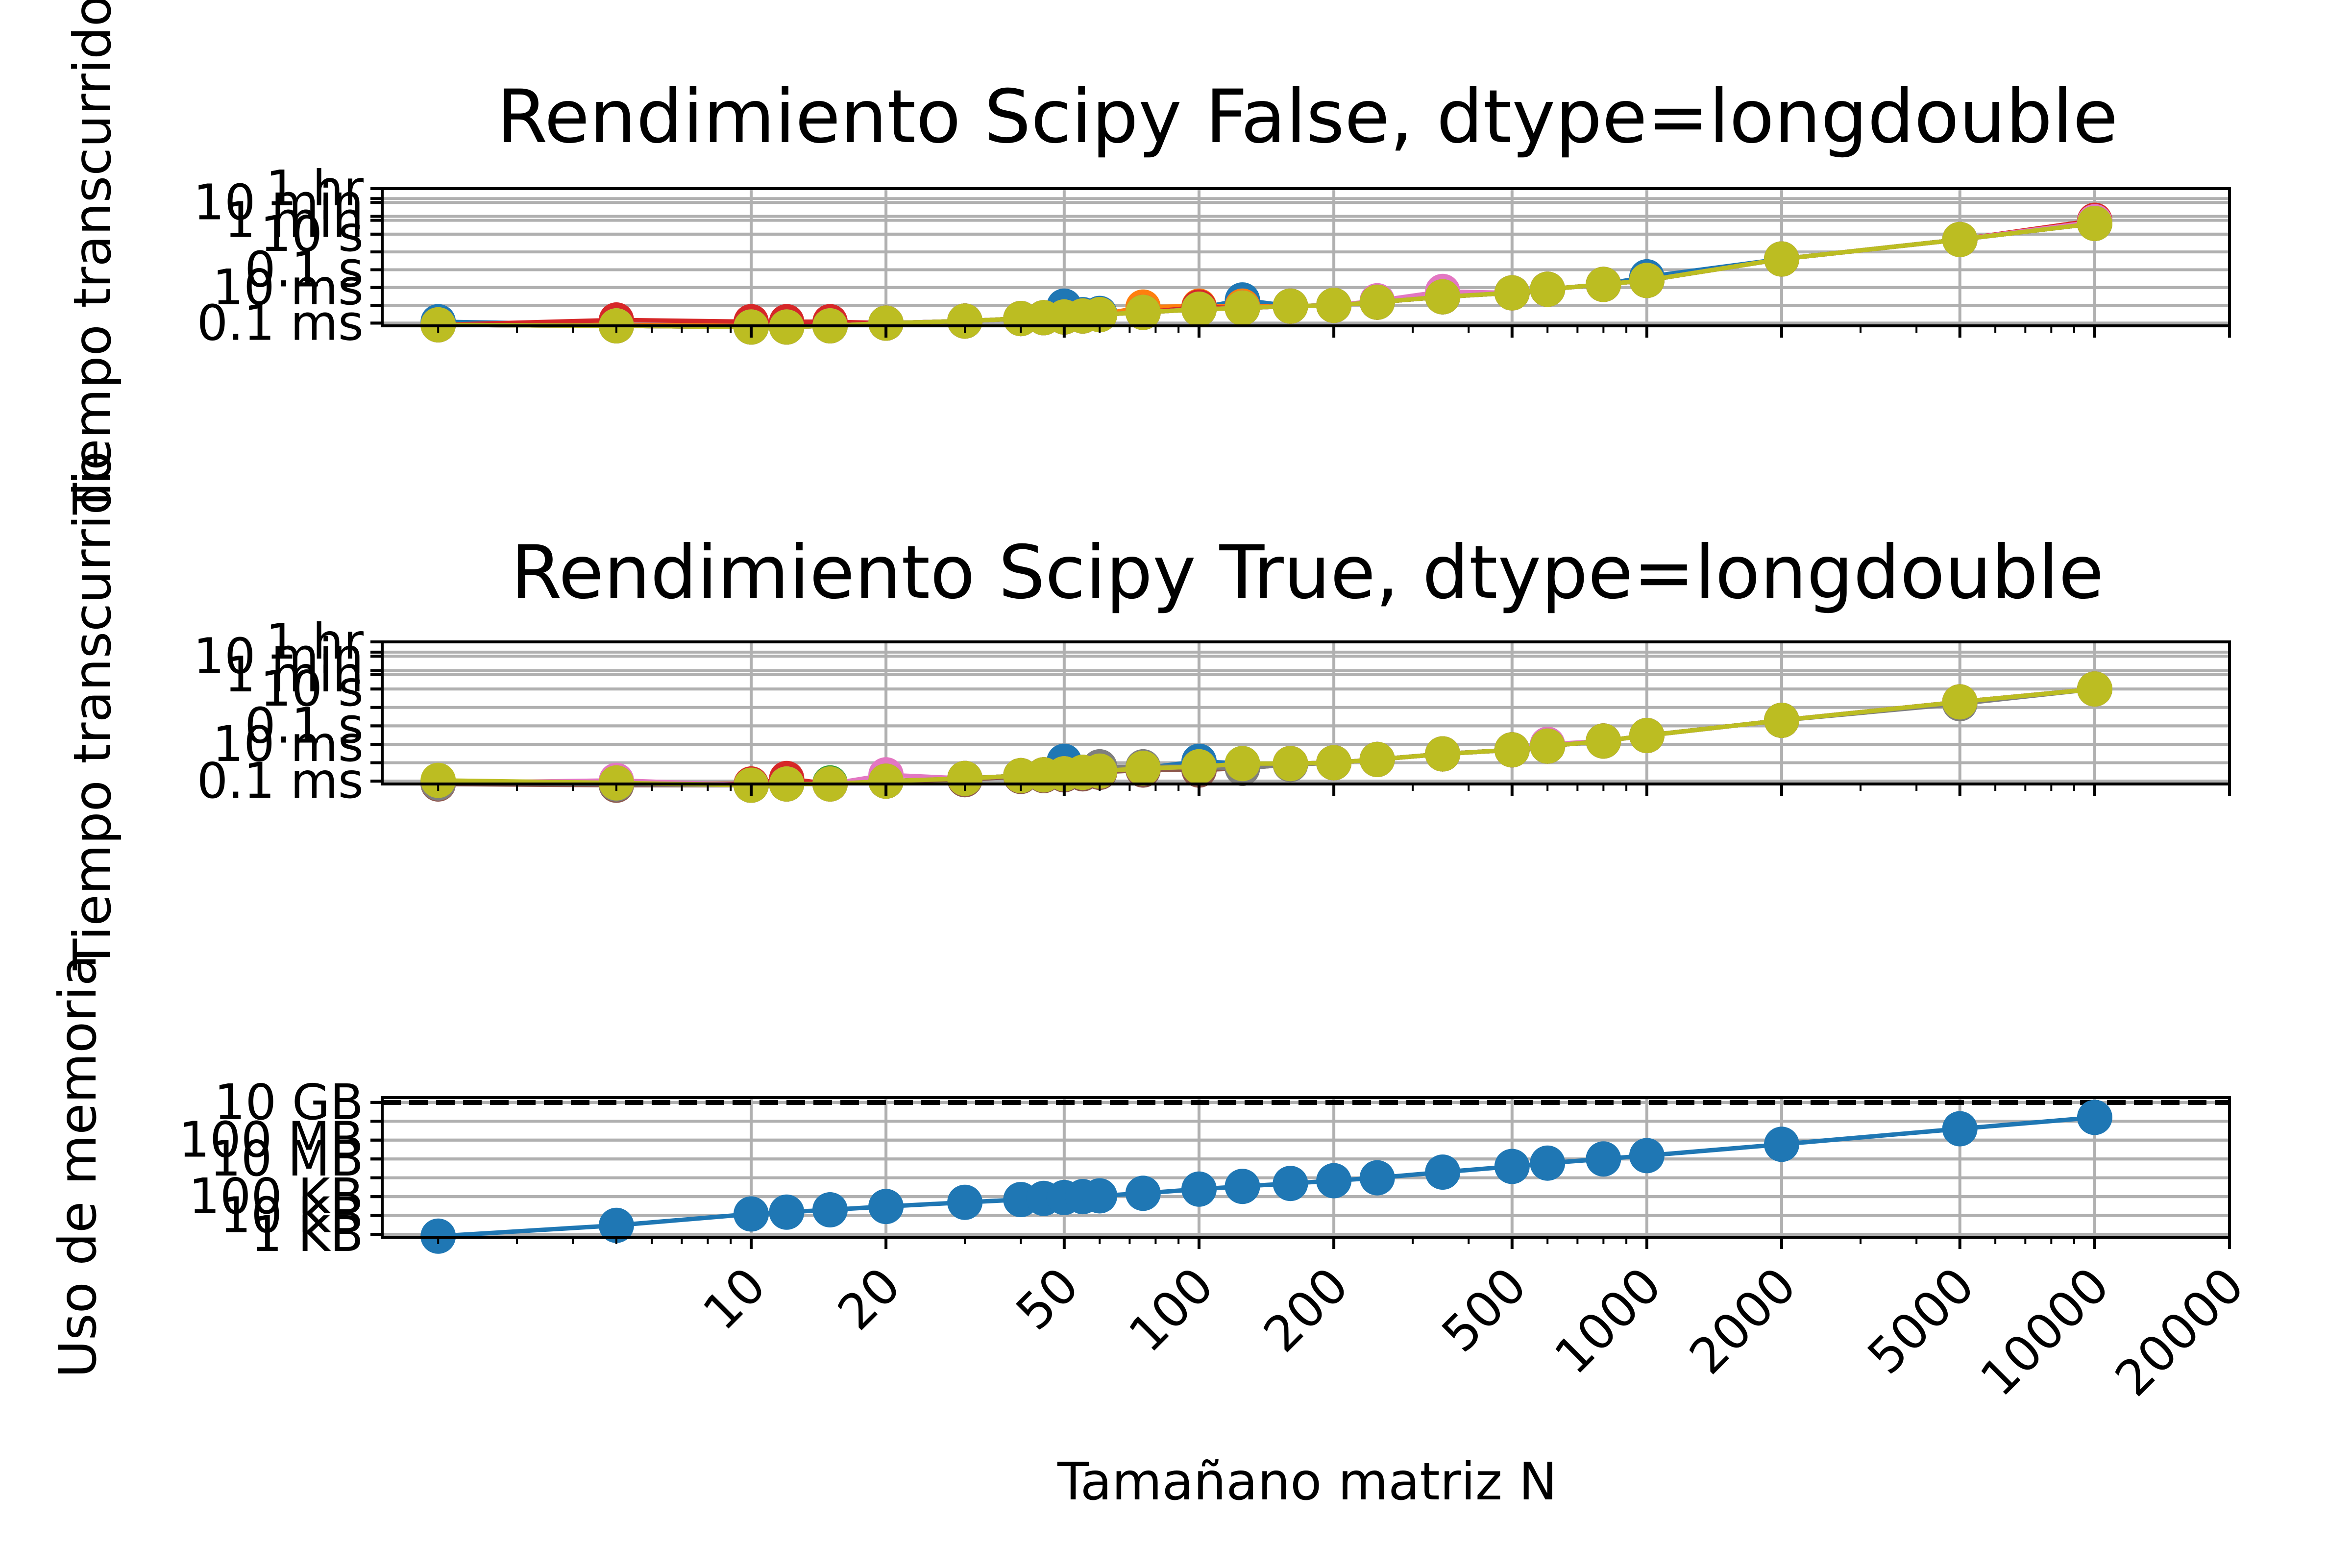 This screenshot has width=2352, height=1568. I want to click on y-axis-label: Uso de memoria, so click(78, 1166).